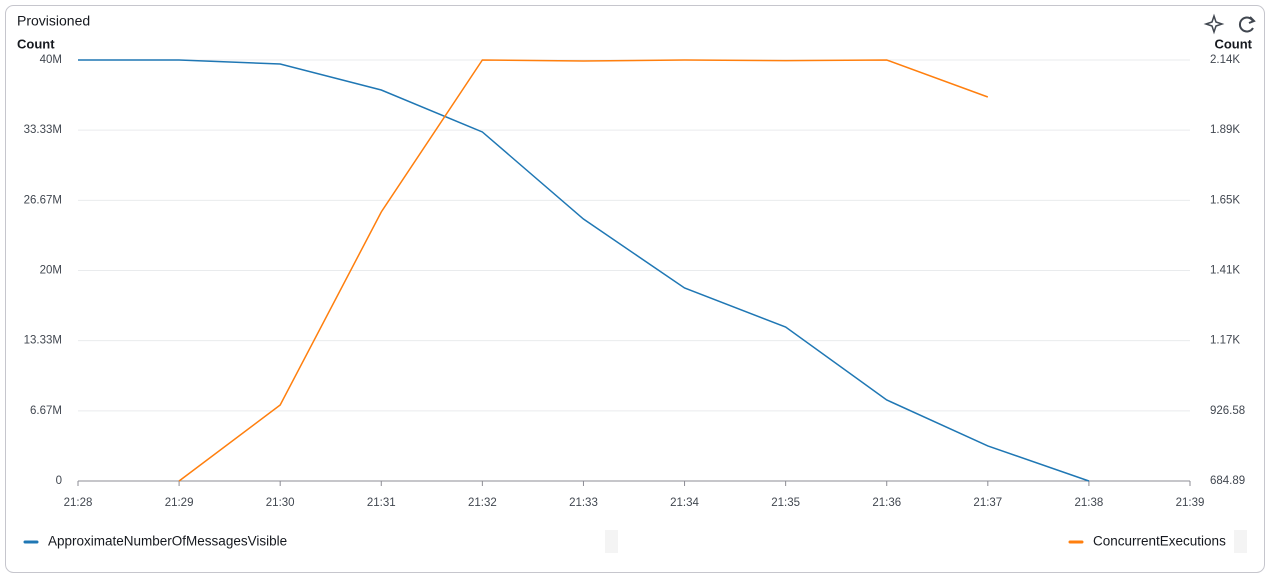 The width and height of the screenshot is (1271, 580). I want to click on legend-label: ApproximateNumberOfMessagesVisible, so click(167, 541).